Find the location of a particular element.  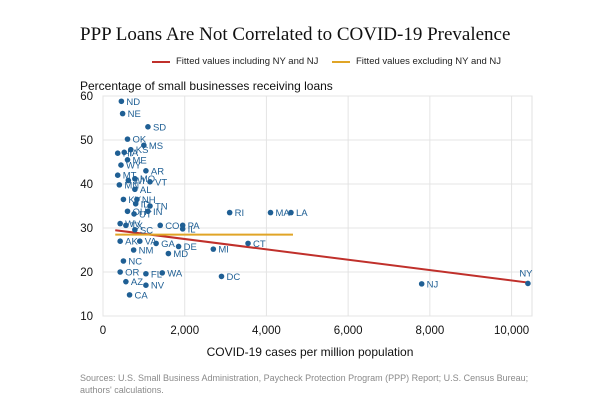

legend-swatch-excluding is located at coordinates (341, 61).